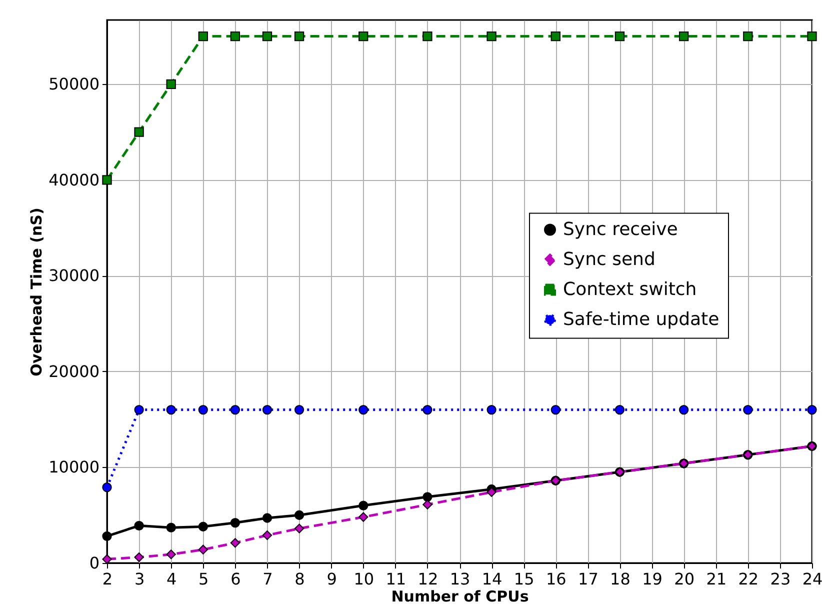  What do you see at coordinates (74, 276) in the screenshot?
I see `y-tick-label: 30000` at bounding box center [74, 276].